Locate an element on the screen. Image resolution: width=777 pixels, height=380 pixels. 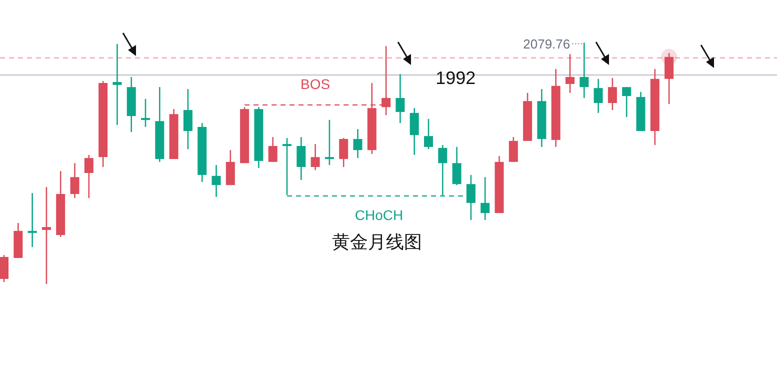
series-label: BOS is located at coordinates (315, 84).